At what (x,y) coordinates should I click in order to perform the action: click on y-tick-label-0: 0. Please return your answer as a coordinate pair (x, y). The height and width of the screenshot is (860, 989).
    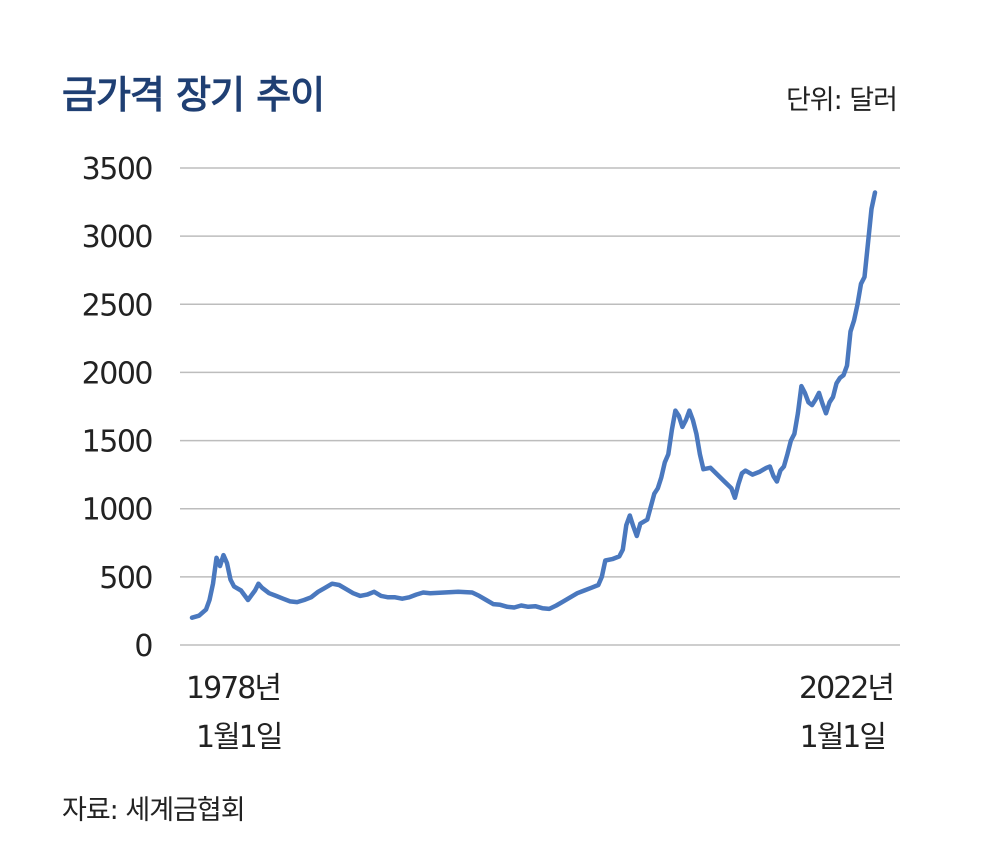
    Looking at the image, I should click on (143, 646).